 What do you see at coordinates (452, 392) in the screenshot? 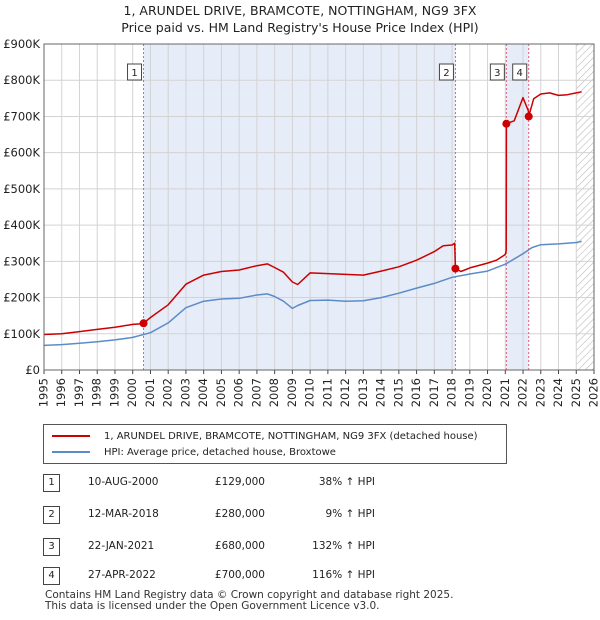
I see `x-tick-label: 2018` at bounding box center [452, 392].